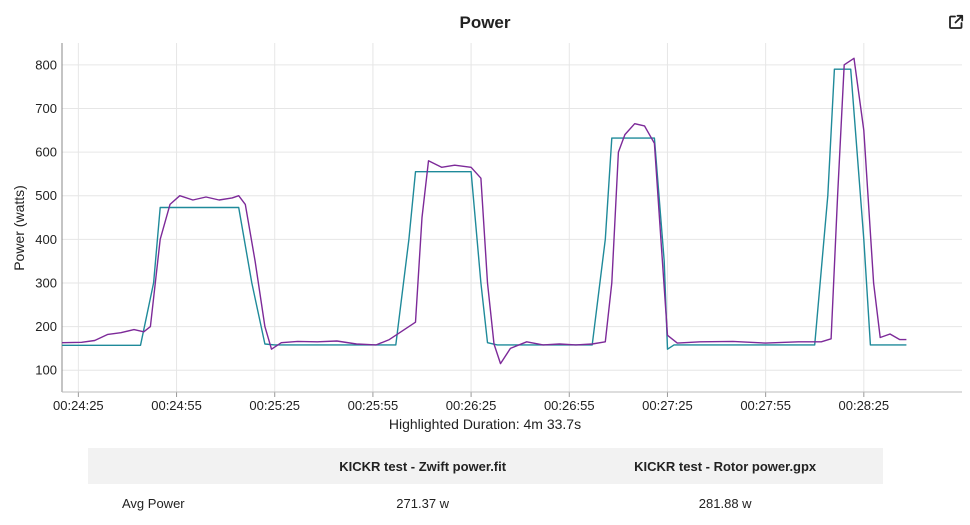  Describe the element at coordinates (153, 503) in the screenshot. I see `stats-row-label: Avg Power` at that location.